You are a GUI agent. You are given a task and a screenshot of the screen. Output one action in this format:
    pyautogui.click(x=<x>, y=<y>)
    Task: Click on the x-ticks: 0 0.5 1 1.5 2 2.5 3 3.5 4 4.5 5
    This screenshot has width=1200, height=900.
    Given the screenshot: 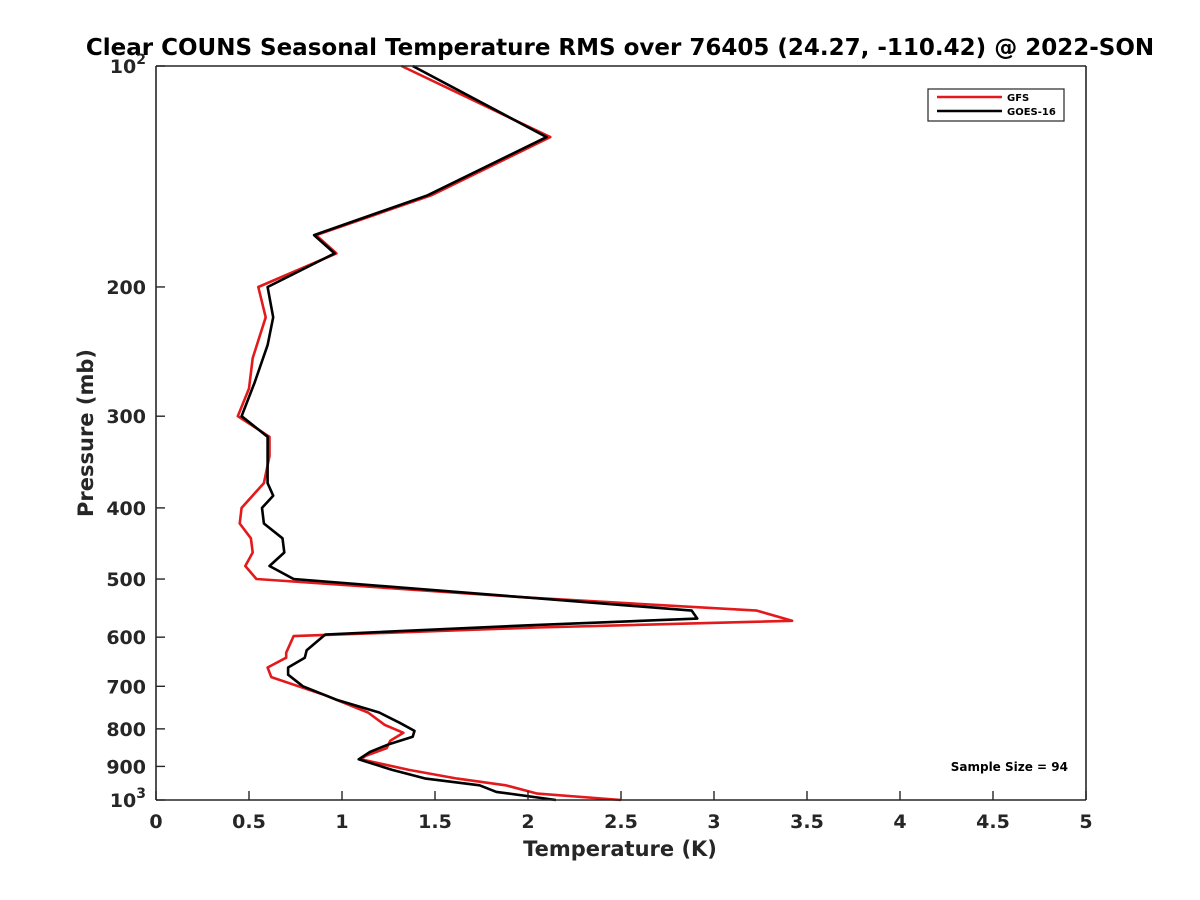 What is the action you would take?
    pyautogui.click(x=621, y=812)
    